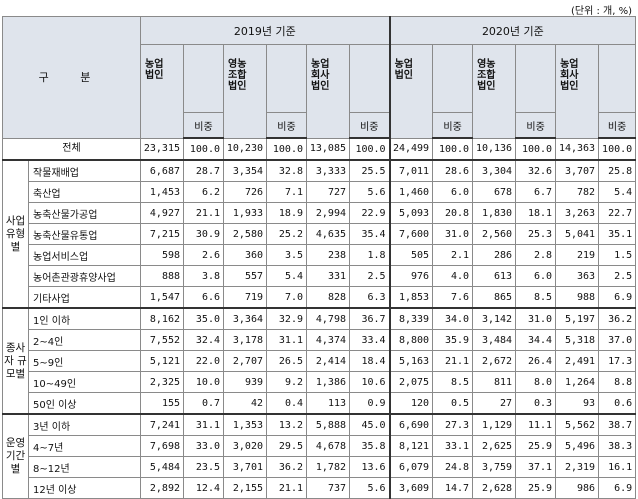  Describe the element at coordinates (536, 297) in the screenshot. I see `share-cell: 8.5` at that location.